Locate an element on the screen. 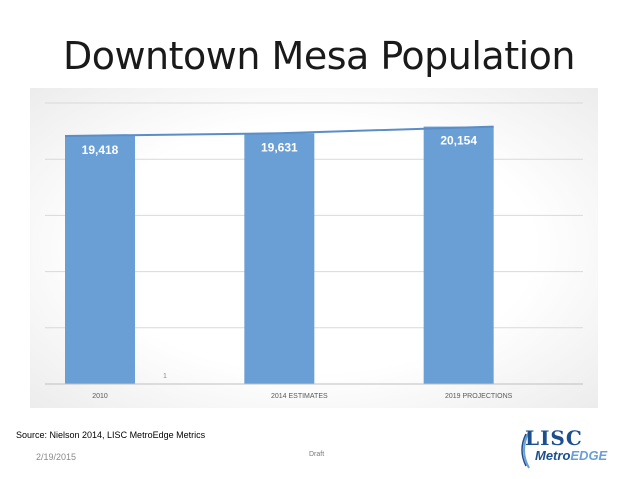 Image resolution: width=638 pixels, height=479 pixels. footer-date: 2/19/2015 is located at coordinates (56, 457).